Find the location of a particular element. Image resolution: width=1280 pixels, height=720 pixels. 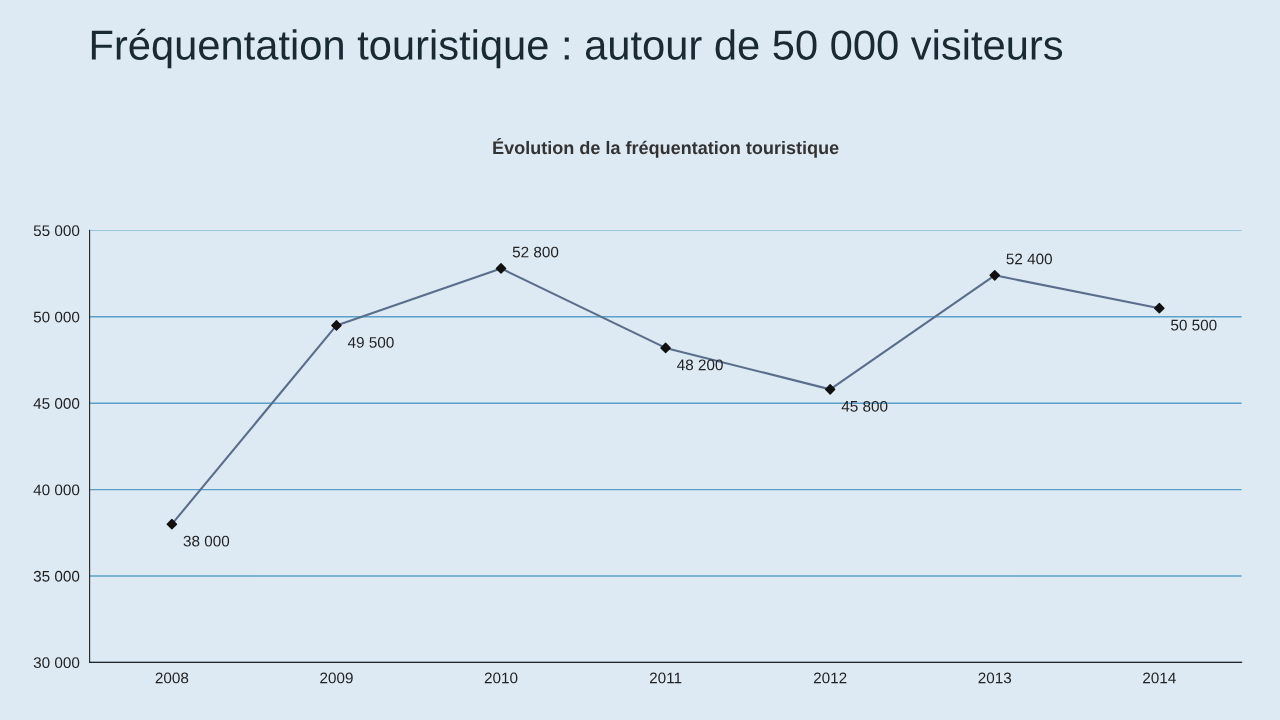

x-tick-label: 2013 is located at coordinates (995, 678).